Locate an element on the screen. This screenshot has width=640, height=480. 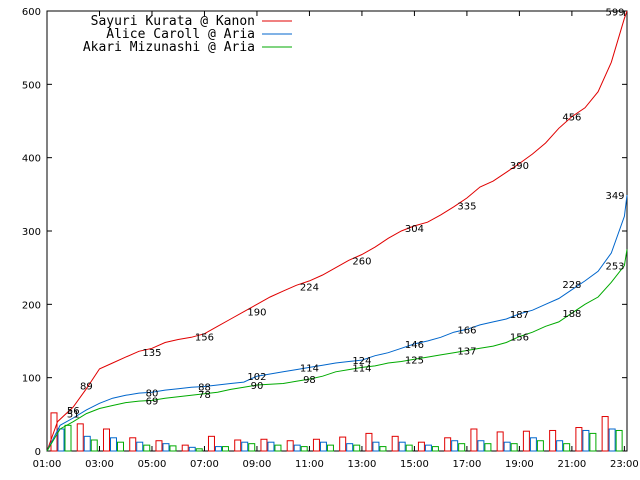
x-tick-label: 11:00 is located at coordinates (309, 464).